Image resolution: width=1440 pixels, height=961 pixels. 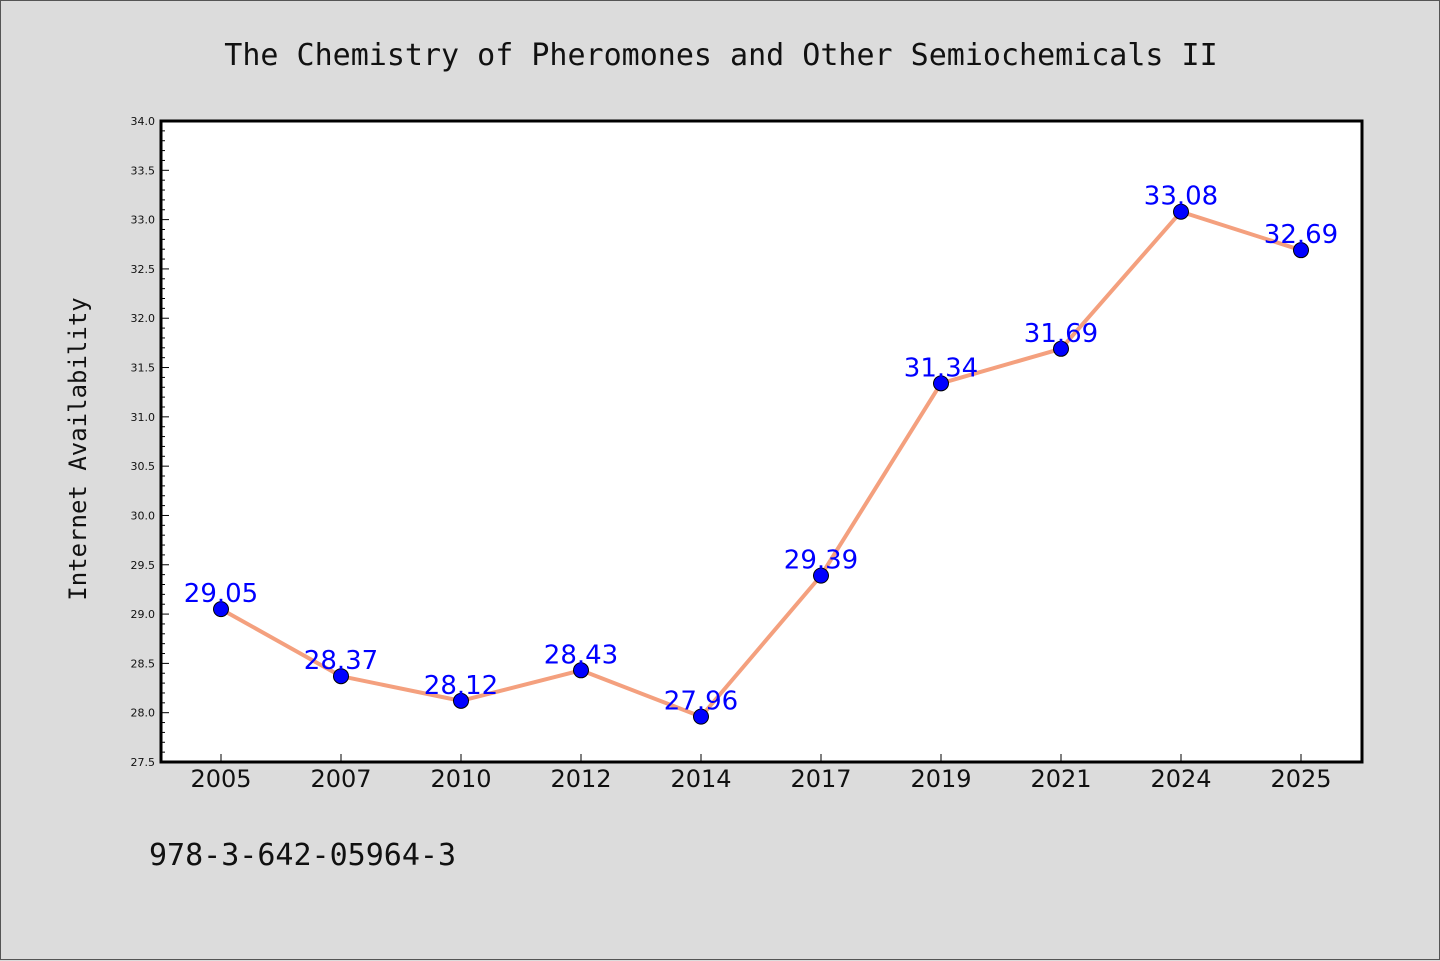 What do you see at coordinates (821, 561) in the screenshot?
I see `data-label: 29.39` at bounding box center [821, 561].